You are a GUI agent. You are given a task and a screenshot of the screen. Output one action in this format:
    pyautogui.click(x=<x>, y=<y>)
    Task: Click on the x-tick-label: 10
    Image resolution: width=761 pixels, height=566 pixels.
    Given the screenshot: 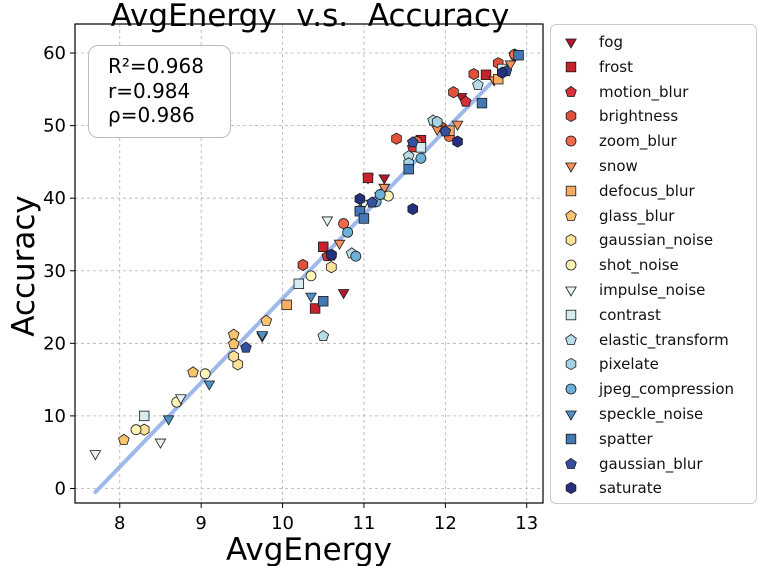 What is the action you would take?
    pyautogui.click(x=282, y=523)
    